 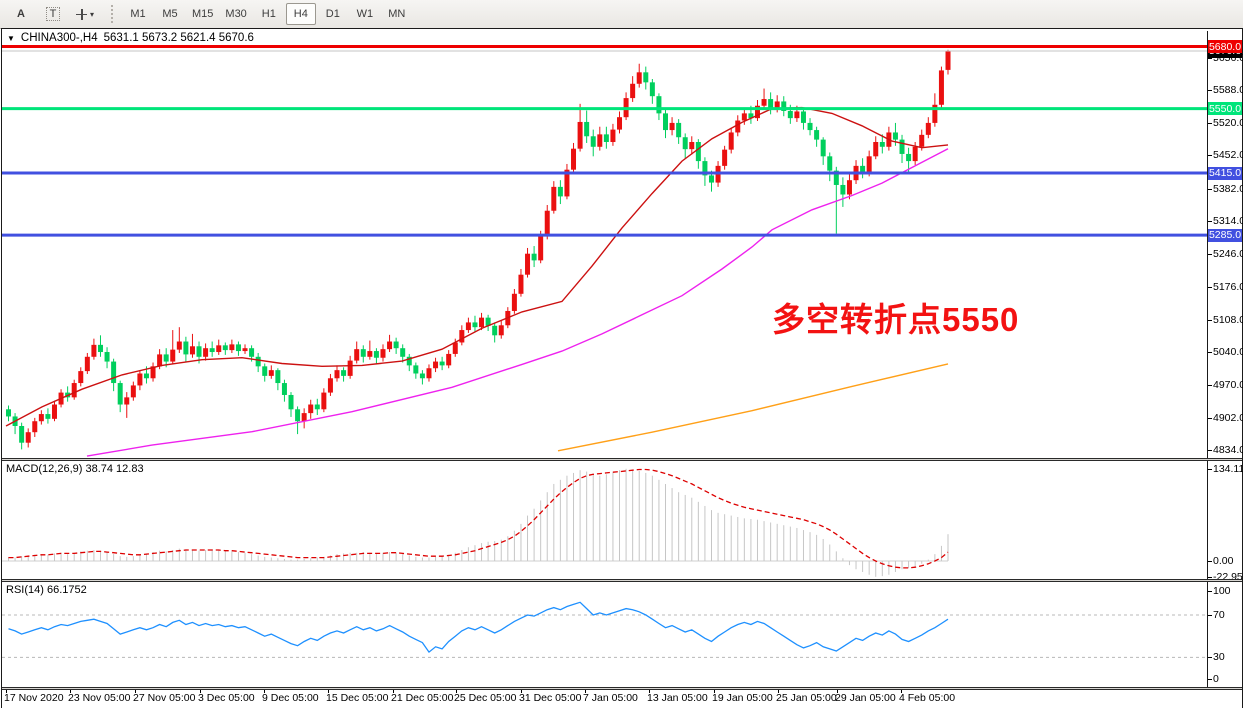 What do you see at coordinates (34, 698) in the screenshot?
I see `date-label: 17 Nov 2020` at bounding box center [34, 698].